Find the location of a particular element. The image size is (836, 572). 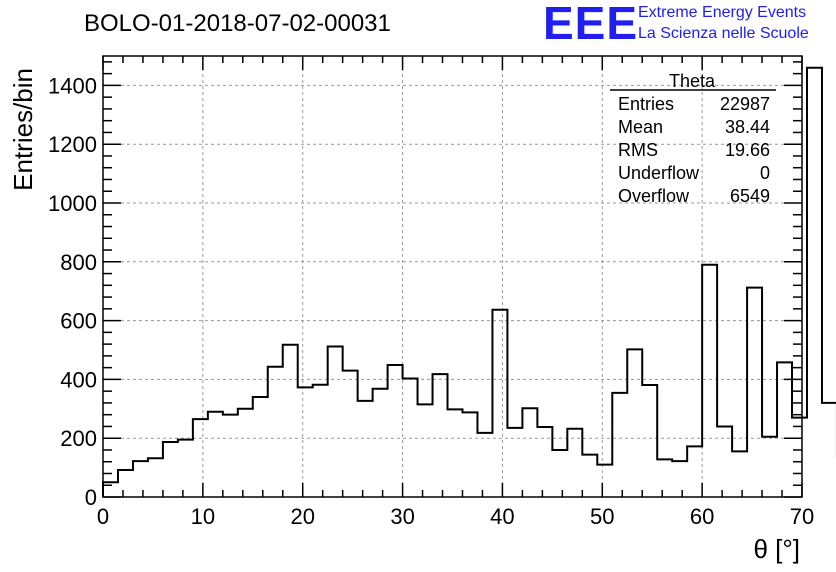

x-tick-label: 10 is located at coordinates (203, 516).